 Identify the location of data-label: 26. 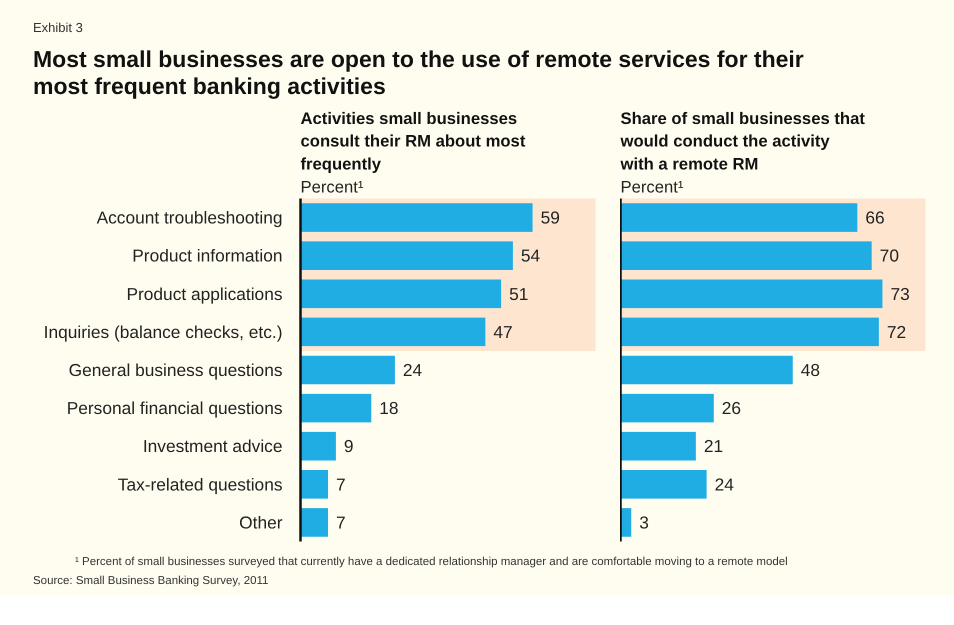
(732, 408).